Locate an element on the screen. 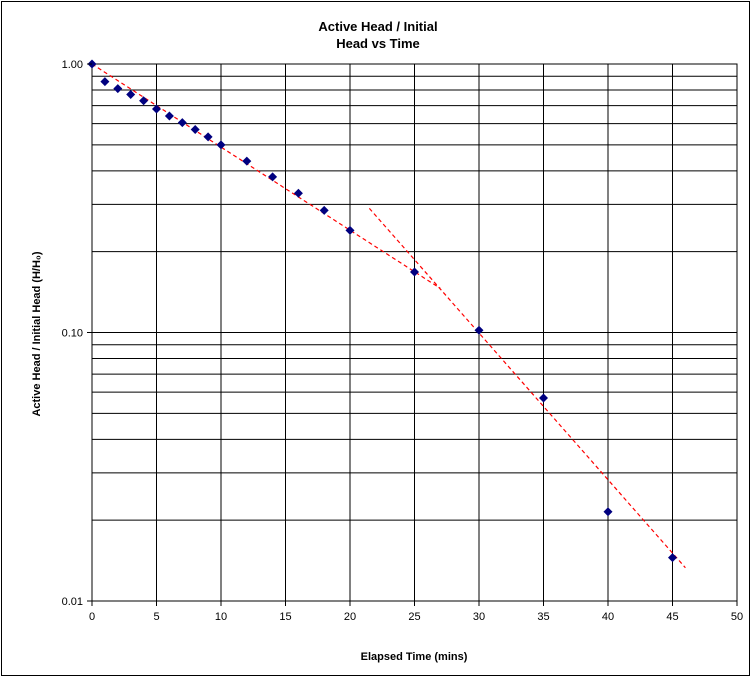 The height and width of the screenshot is (679, 753). x-tick-label: 5 is located at coordinates (156, 617).